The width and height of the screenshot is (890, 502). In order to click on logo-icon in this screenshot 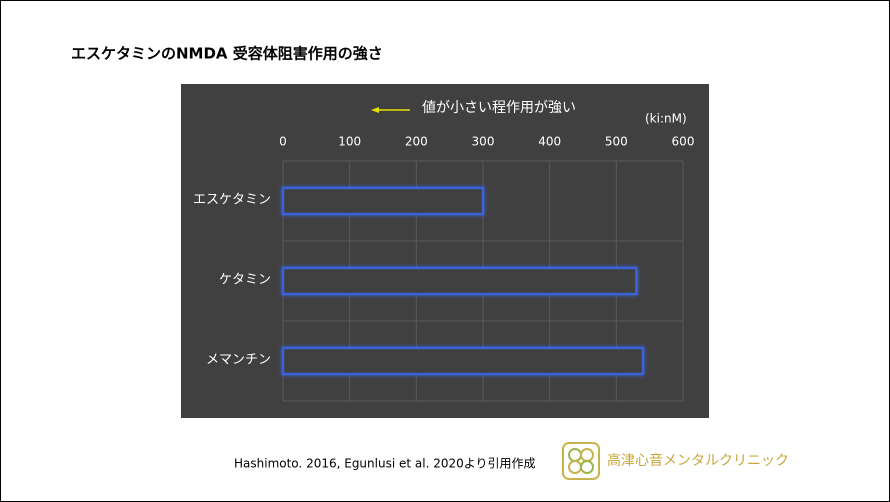, I will do `click(581, 461)`.